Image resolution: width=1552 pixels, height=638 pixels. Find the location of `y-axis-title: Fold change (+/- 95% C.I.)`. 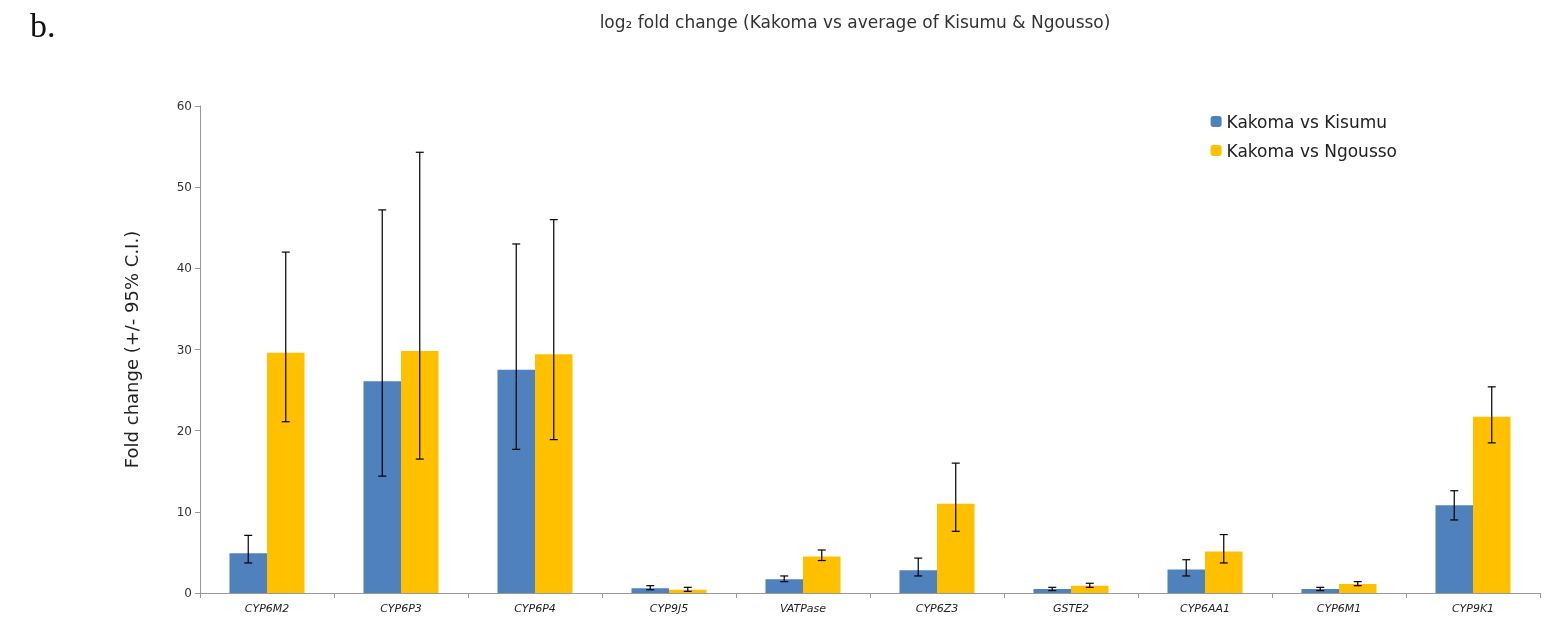

y-axis-title: Fold change (+/- 95% C.I.) is located at coordinates (131, 349).